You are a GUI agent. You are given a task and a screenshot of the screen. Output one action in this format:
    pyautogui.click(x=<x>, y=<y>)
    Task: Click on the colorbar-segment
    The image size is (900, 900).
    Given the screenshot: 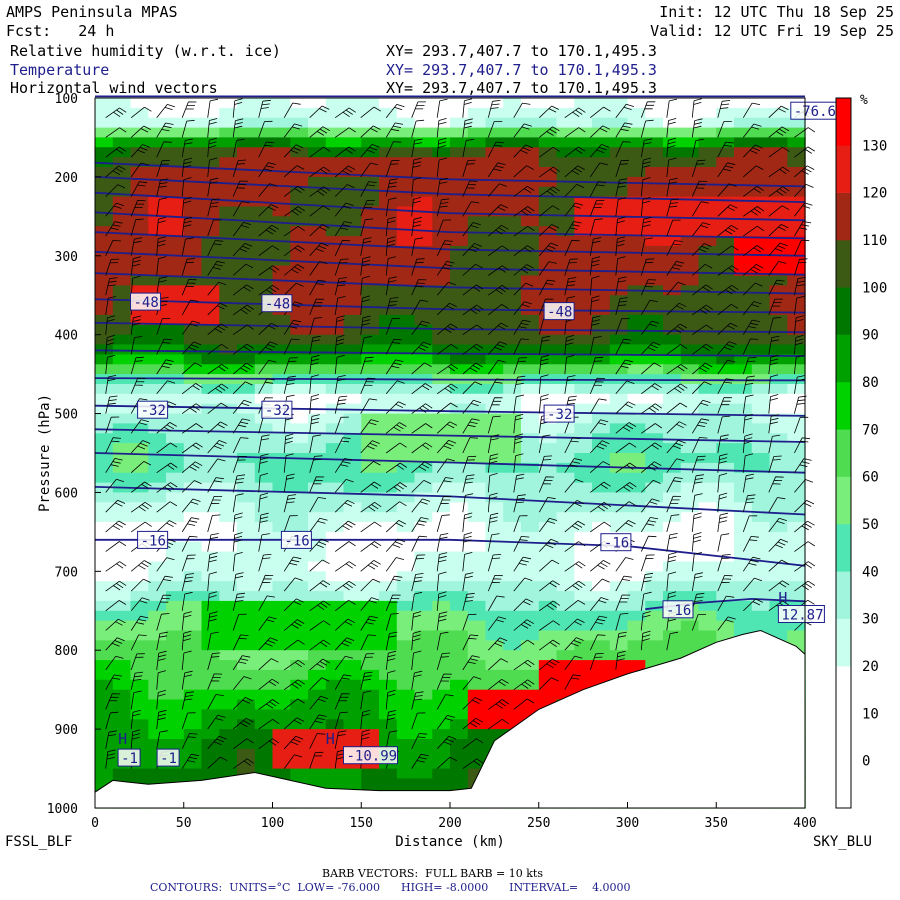 What is the action you would take?
    pyautogui.click(x=843, y=122)
    